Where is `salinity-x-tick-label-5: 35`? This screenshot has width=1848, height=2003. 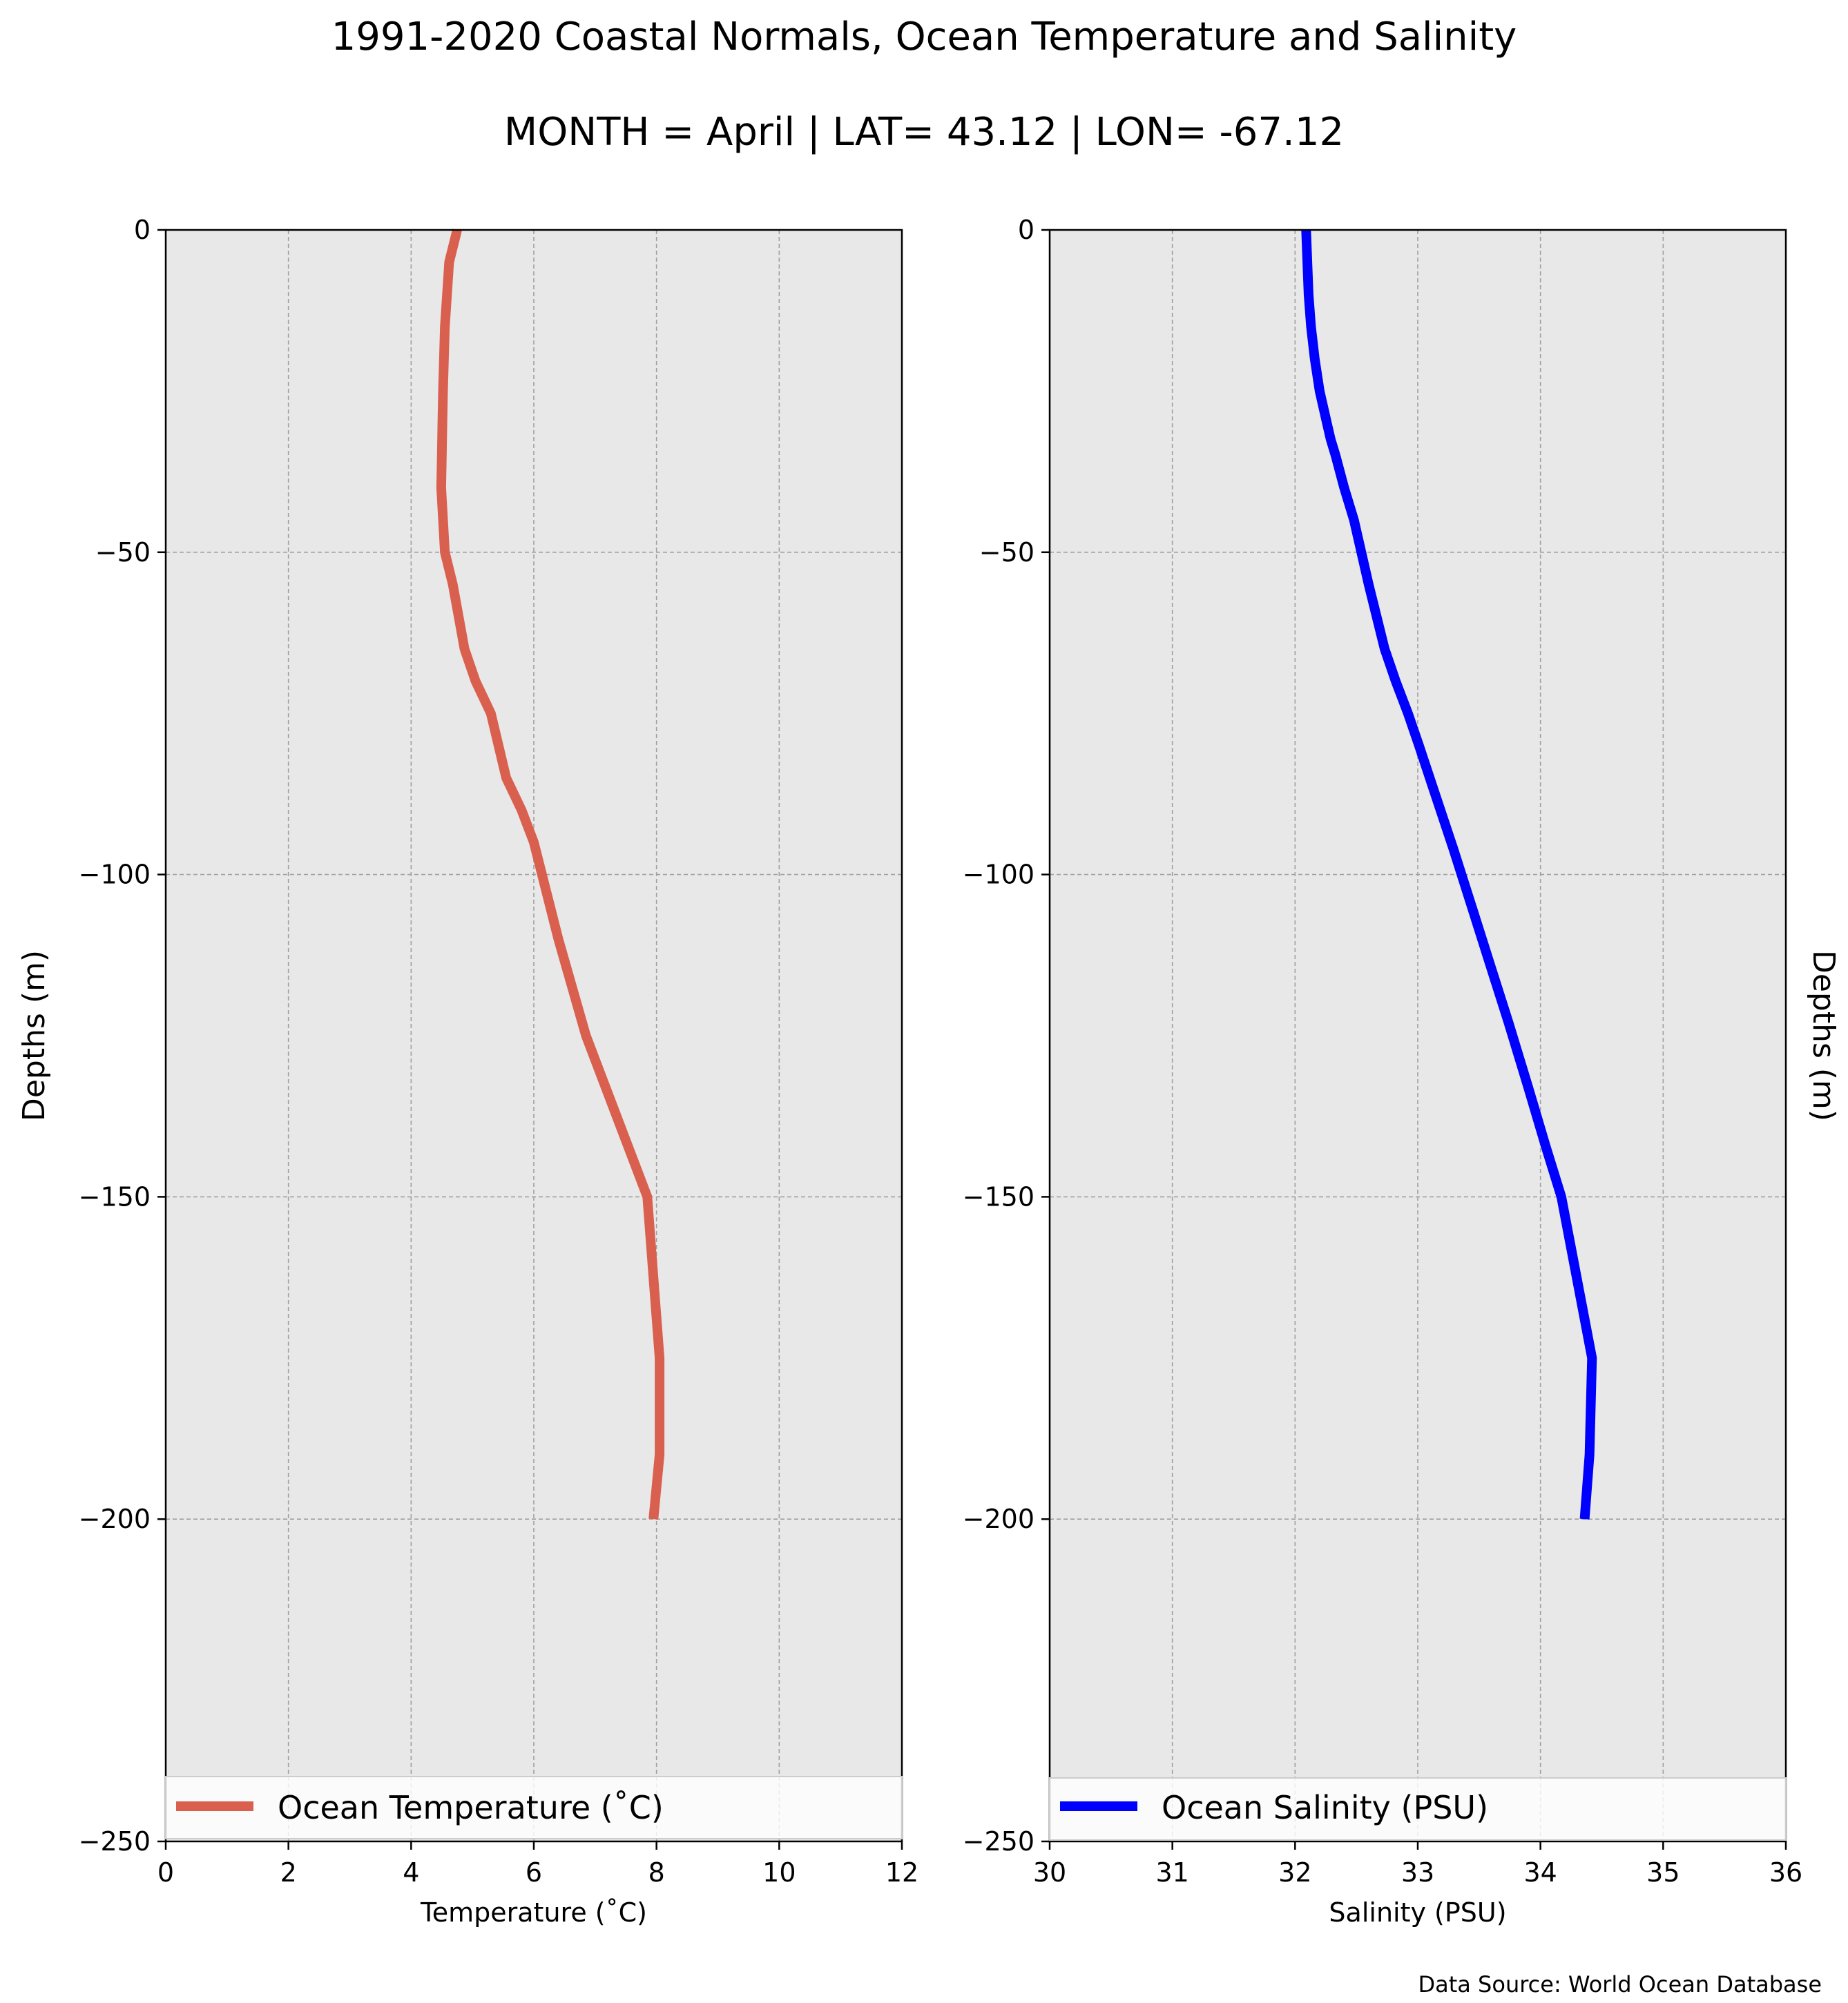 salinity-x-tick-label-5: 35 is located at coordinates (1662, 1872).